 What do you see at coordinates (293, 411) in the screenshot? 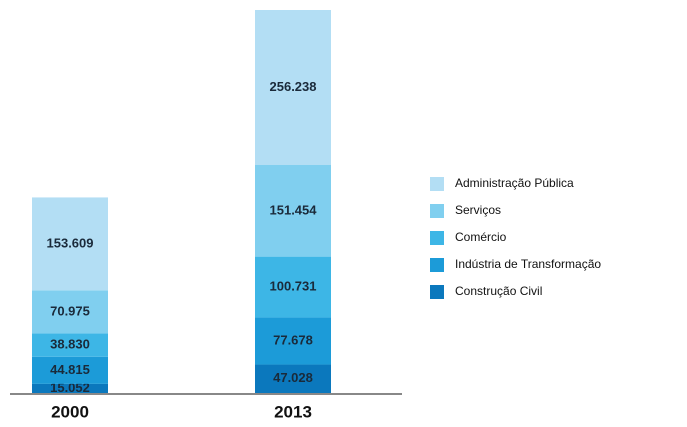
I see `x-tick-label: 2013` at bounding box center [293, 411].